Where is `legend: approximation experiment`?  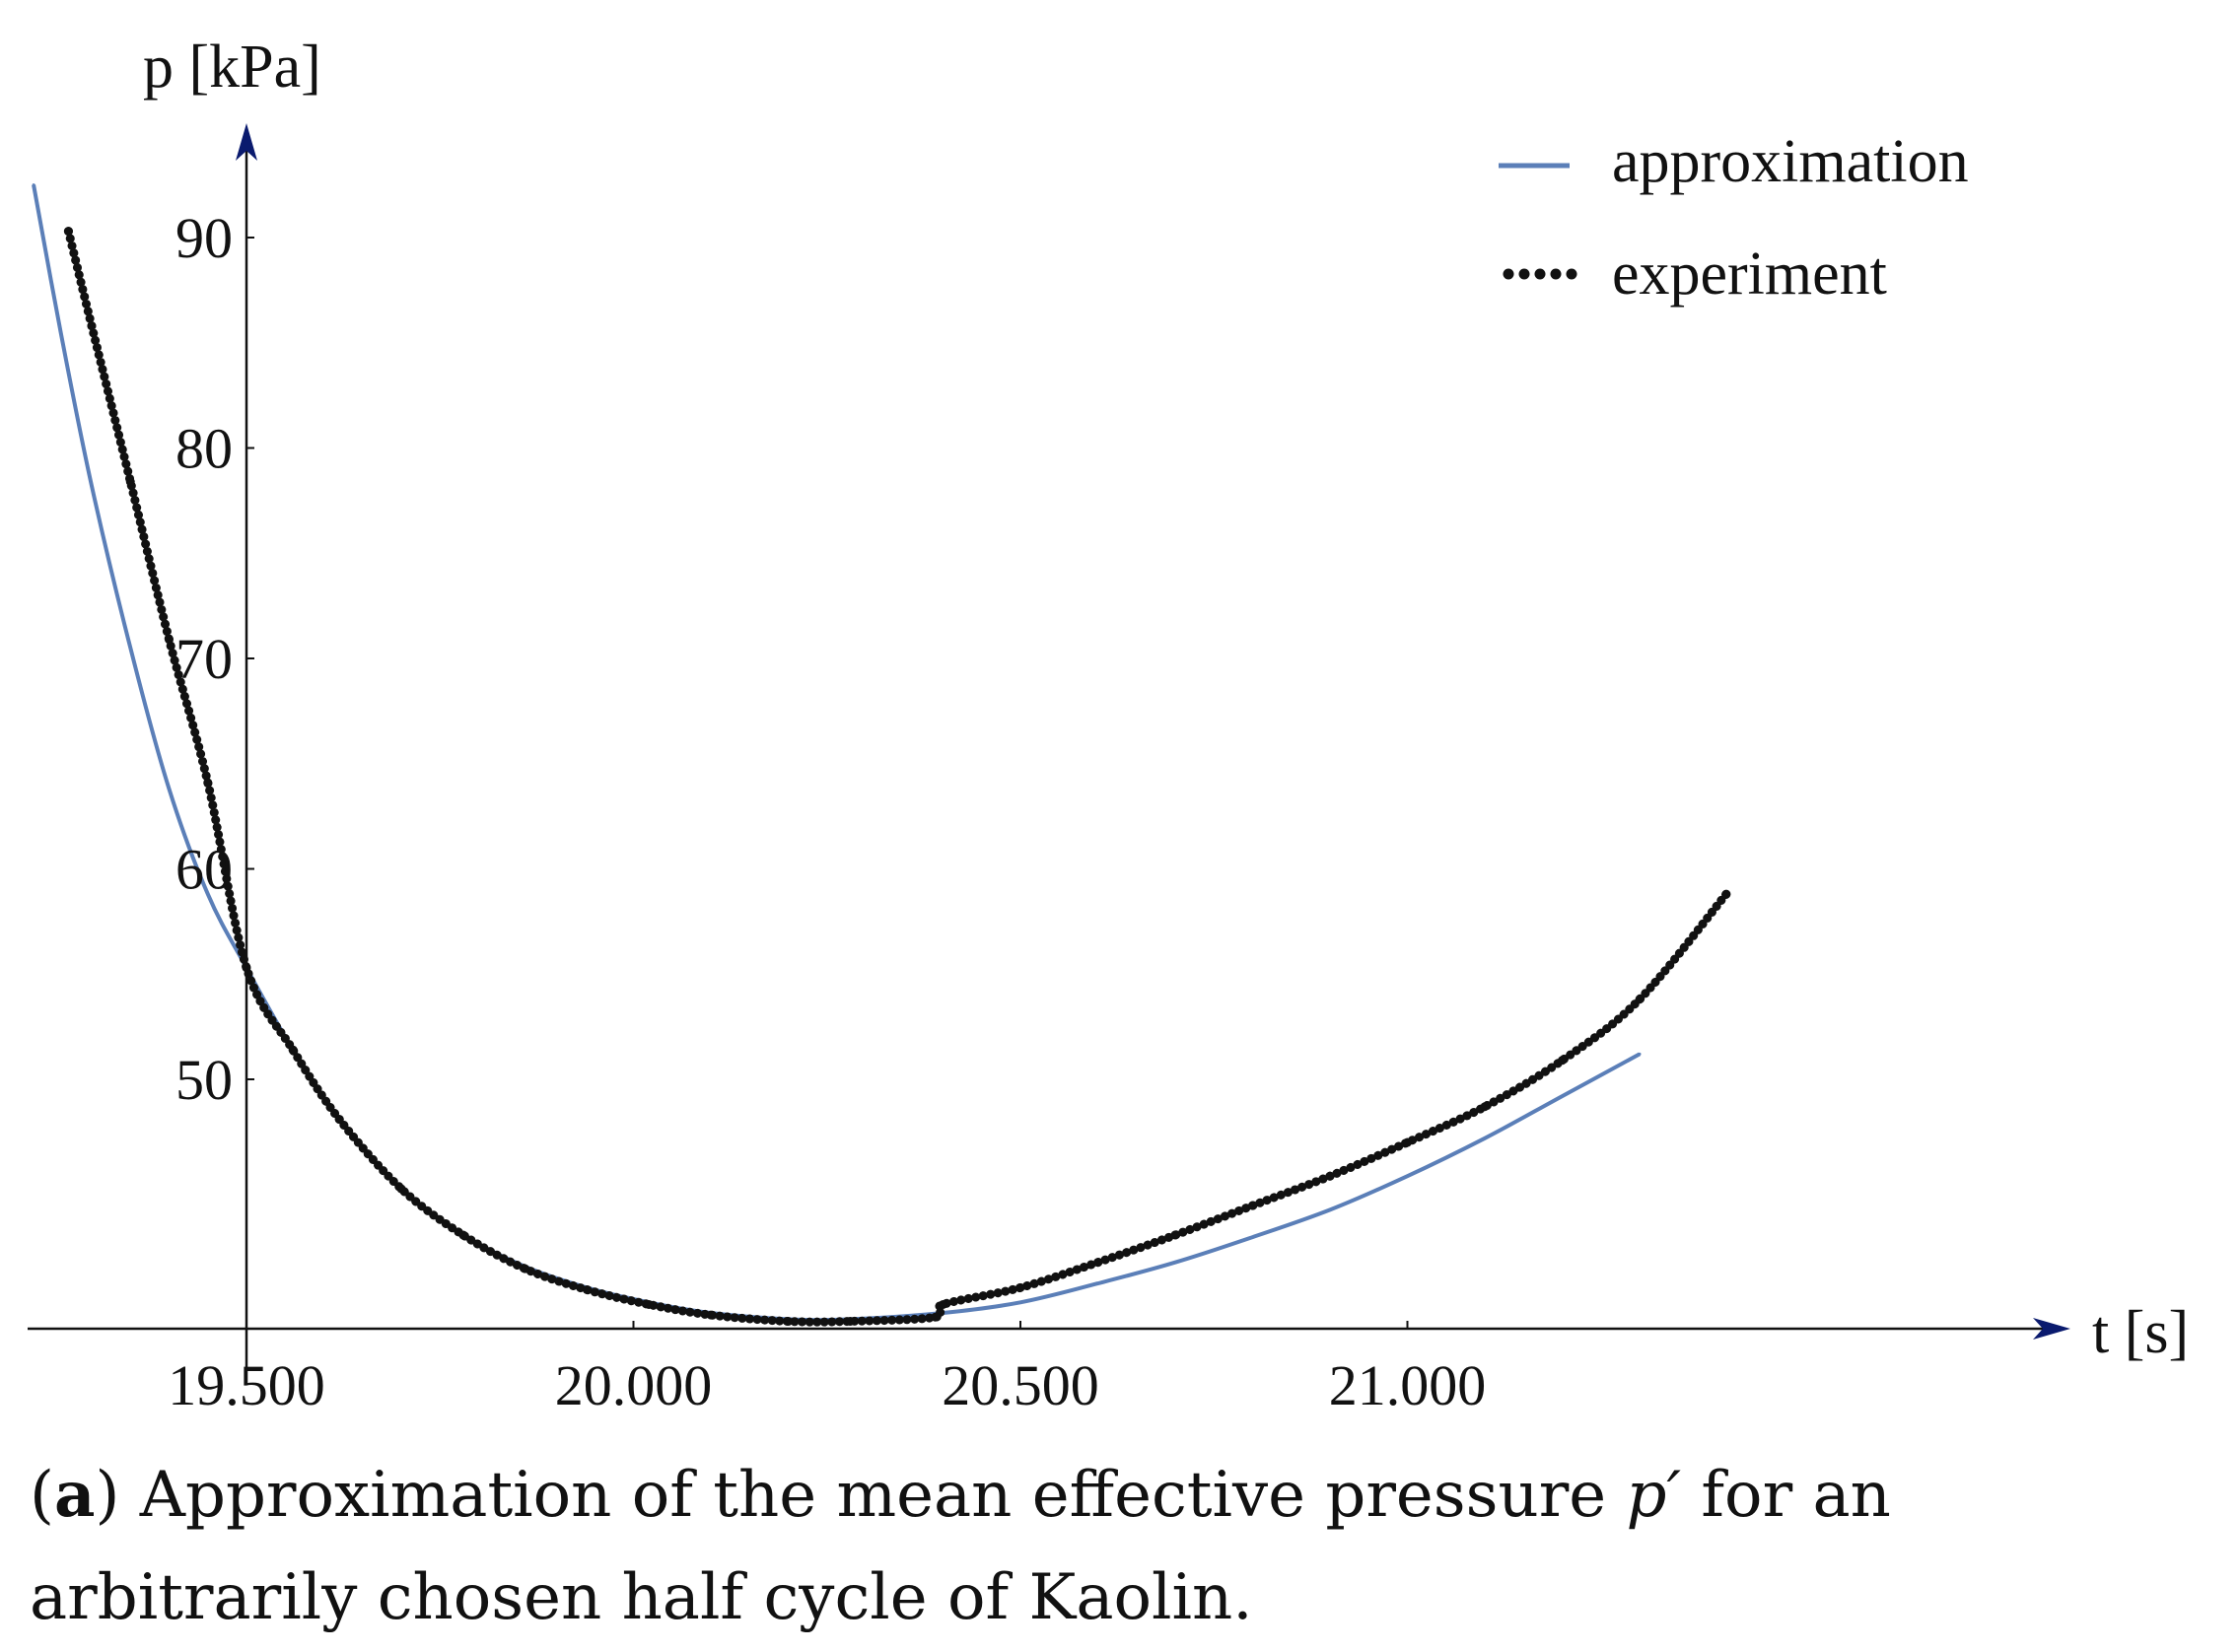
legend: approximation experiment is located at coordinates (1734, 218).